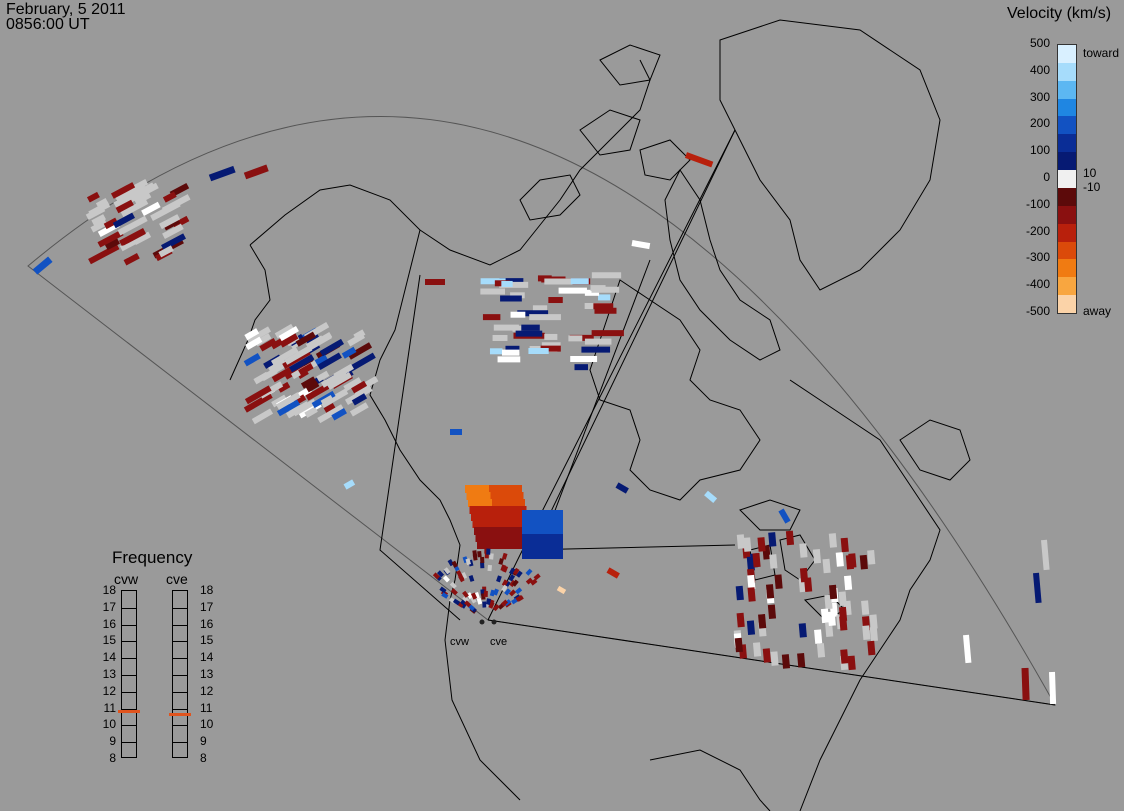 The height and width of the screenshot is (811, 1124). Describe the element at coordinates (109, 590) in the screenshot. I see `frequency-level-left: 18` at that location.